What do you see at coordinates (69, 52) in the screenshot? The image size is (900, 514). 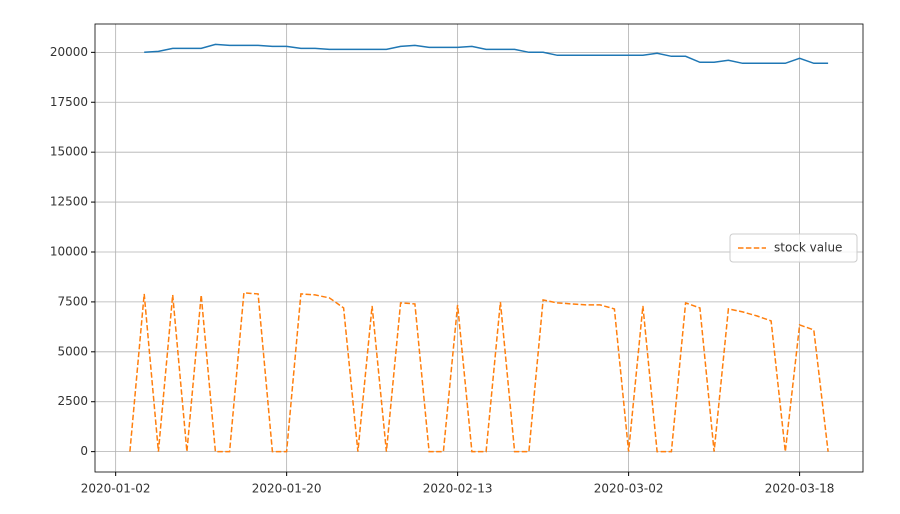 I see `y-tick-label: 20000` at bounding box center [69, 52].